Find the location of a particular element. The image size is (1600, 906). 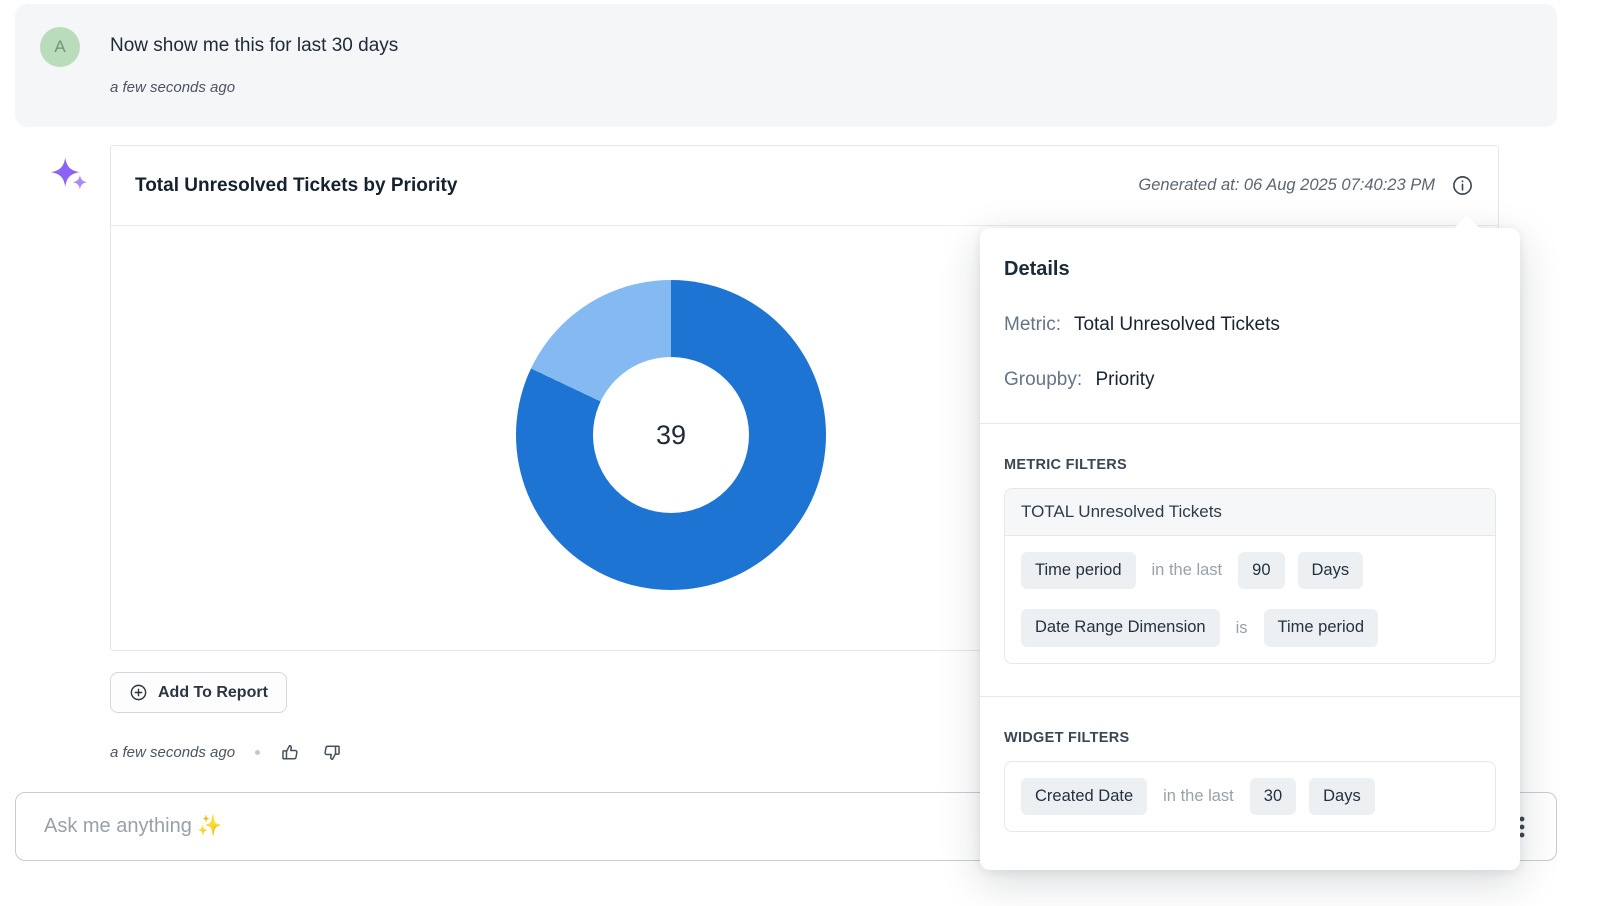

widget-filter-group: Created Date in the last 30 Days is located at coordinates (1250, 796).